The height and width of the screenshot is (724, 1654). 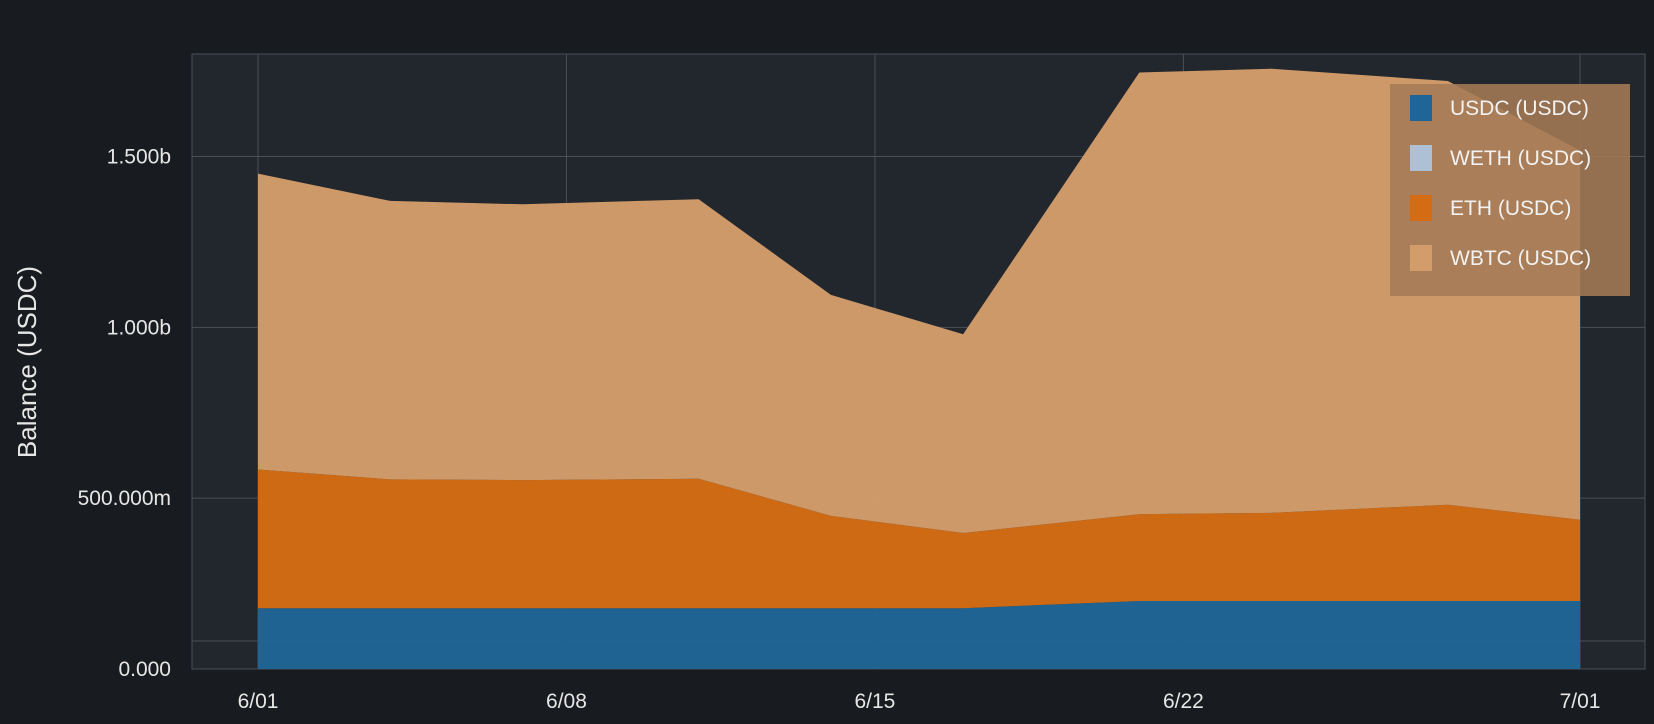 What do you see at coordinates (144, 669) in the screenshot?
I see `y-tick-label: 0.000` at bounding box center [144, 669].